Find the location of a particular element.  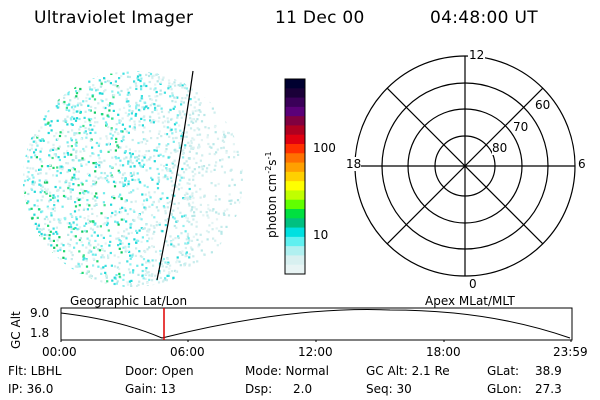

instrument-title: Ultraviolet Imager is located at coordinates (114, 18).